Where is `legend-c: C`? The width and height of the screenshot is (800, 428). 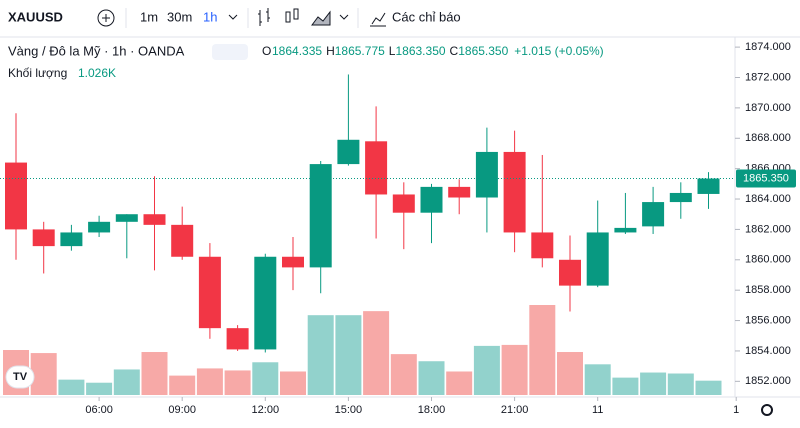 legend-c: C is located at coordinates (454, 51).